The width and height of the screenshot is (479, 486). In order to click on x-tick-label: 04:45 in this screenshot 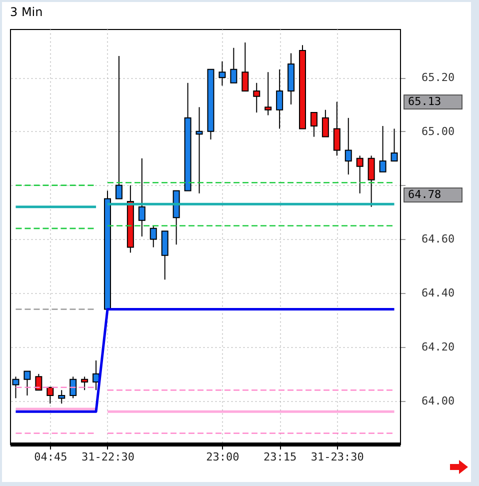, I will do `click(51, 457)`.